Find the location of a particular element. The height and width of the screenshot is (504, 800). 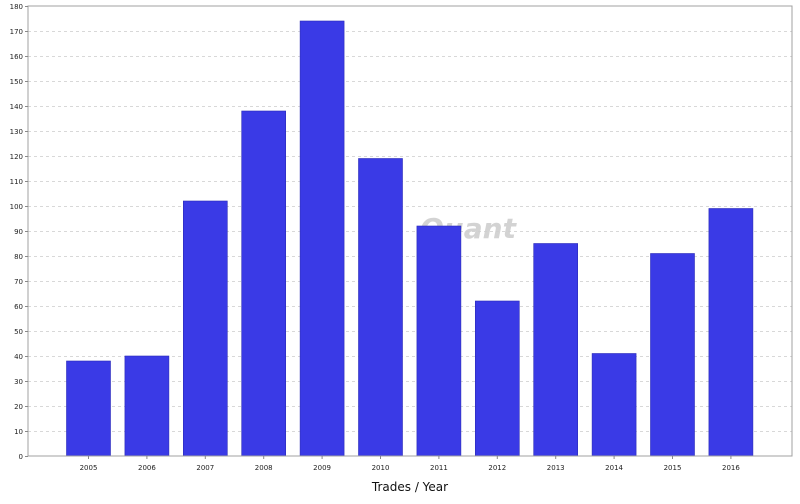

y-tick-label: 90 is located at coordinates (18, 232).